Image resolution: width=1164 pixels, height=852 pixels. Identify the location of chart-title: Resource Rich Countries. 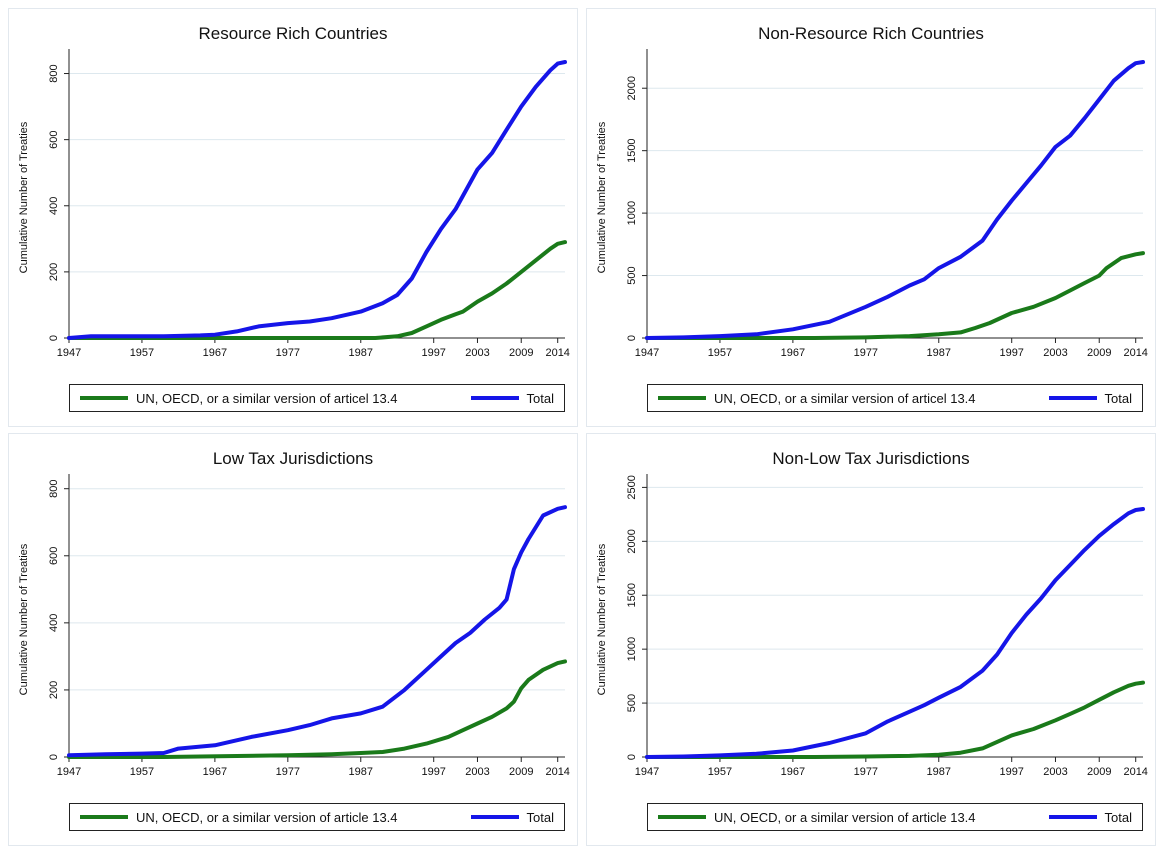
(293, 33).